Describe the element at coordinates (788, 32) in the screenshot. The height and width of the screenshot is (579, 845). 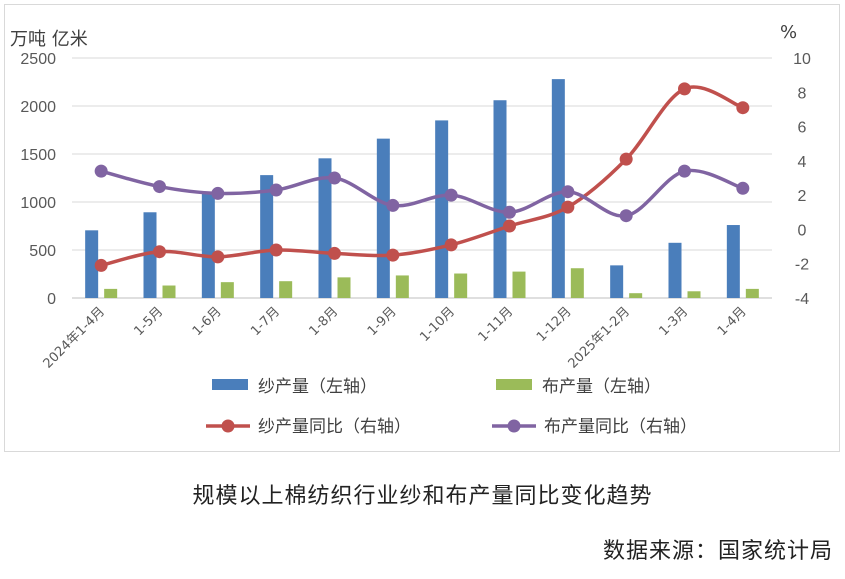
I see `right-axis-unit: %` at that location.